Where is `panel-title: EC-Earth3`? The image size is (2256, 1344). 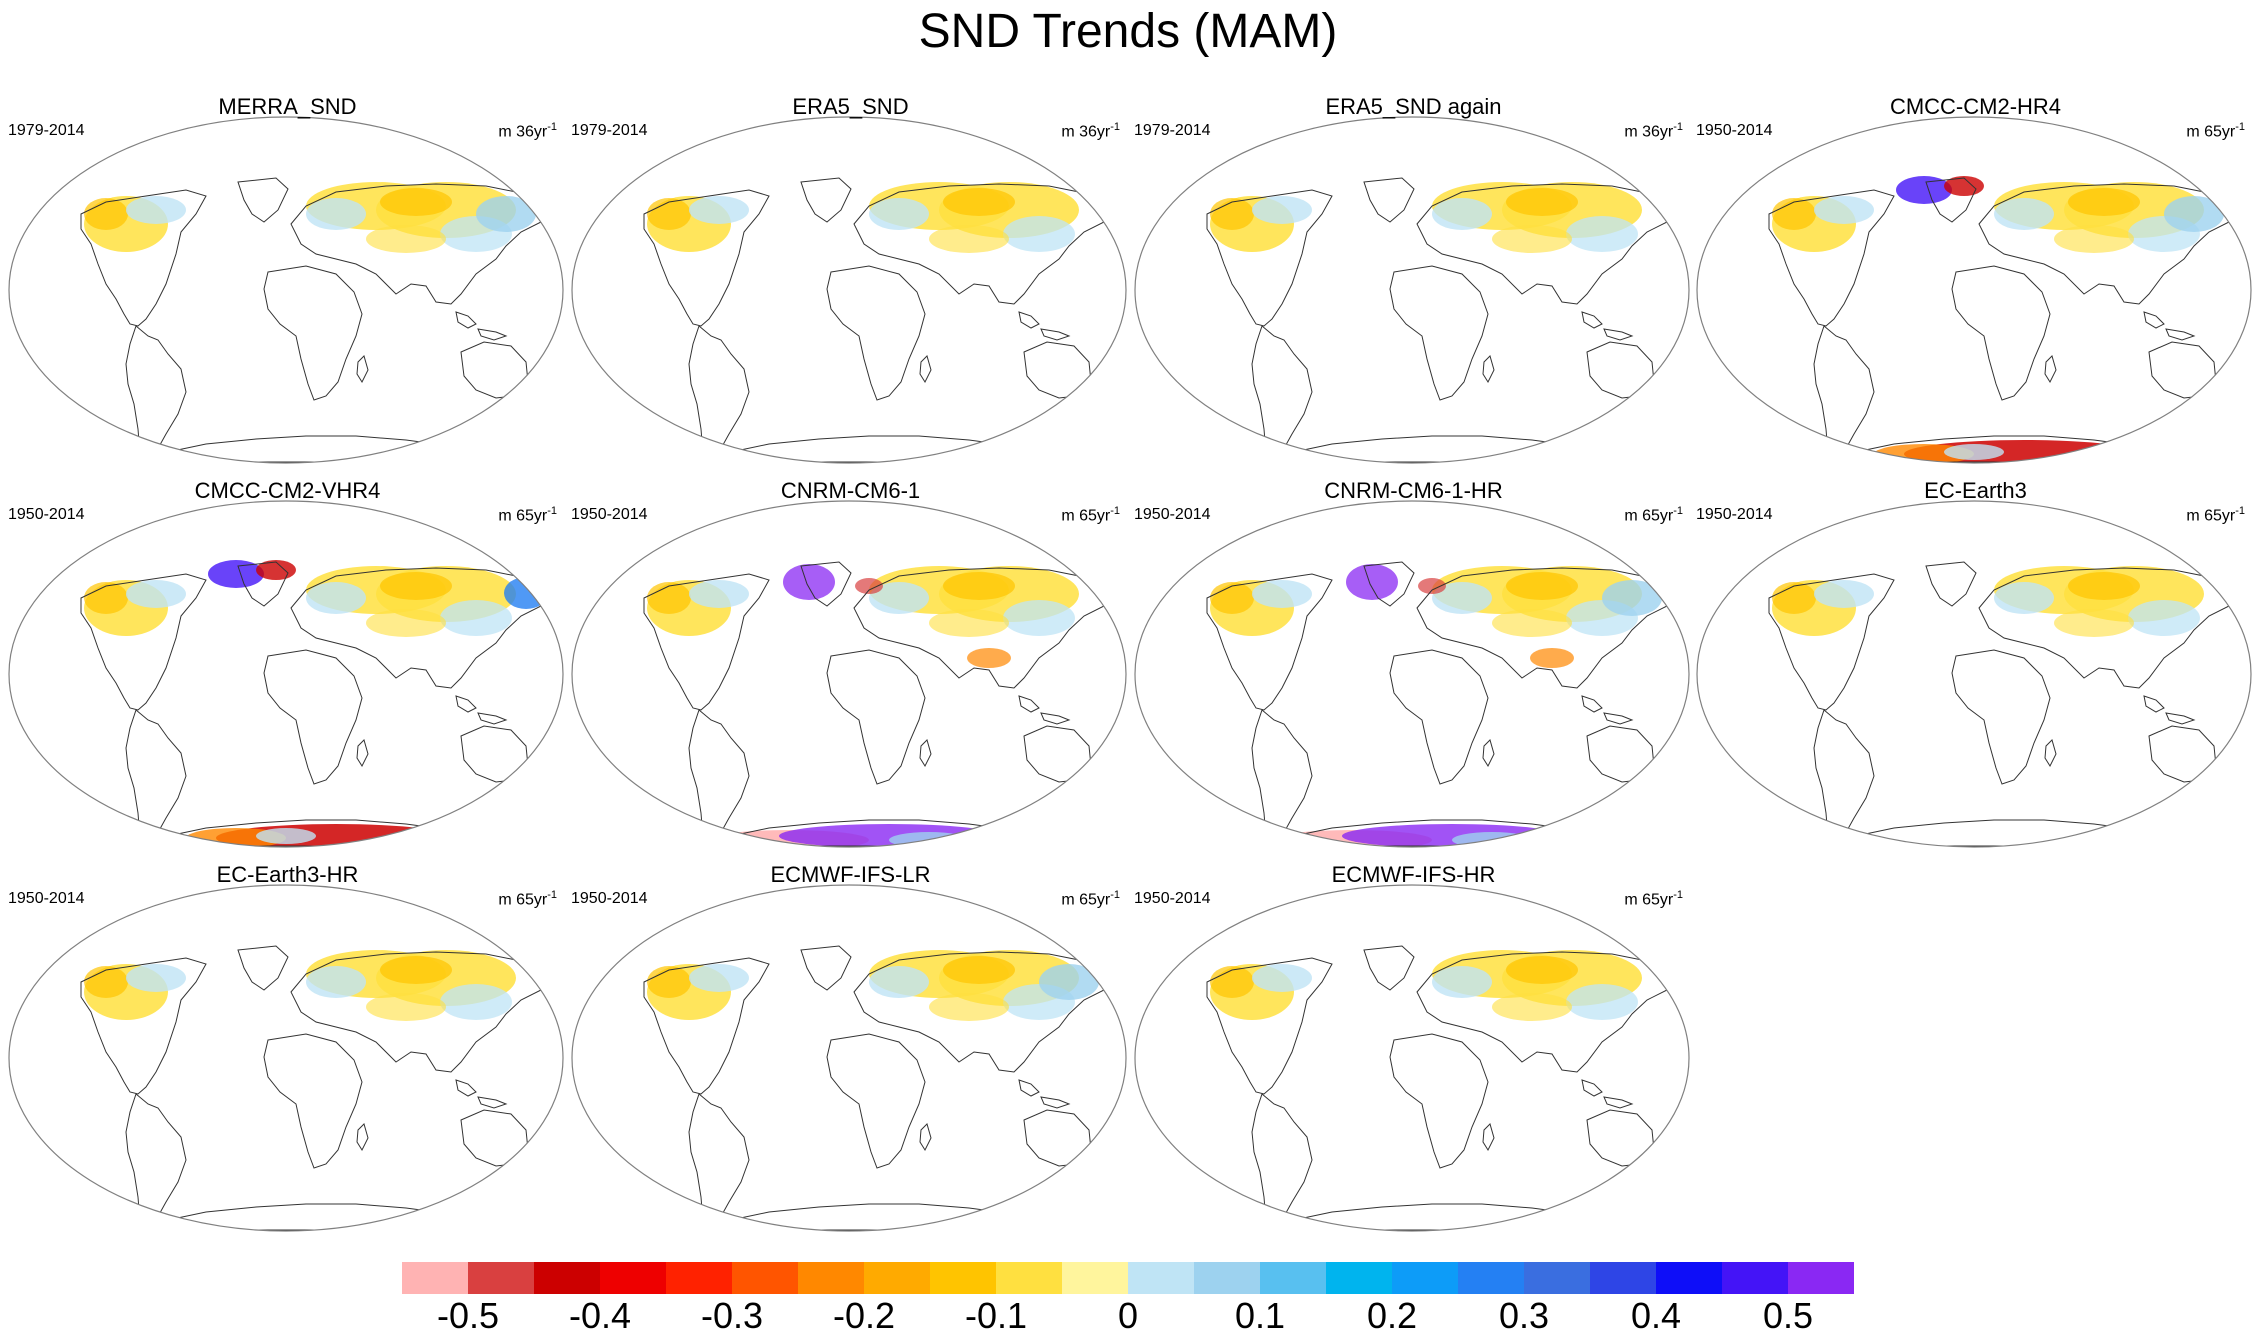
panel-title: EC-Earth3 is located at coordinates (1975, 490).